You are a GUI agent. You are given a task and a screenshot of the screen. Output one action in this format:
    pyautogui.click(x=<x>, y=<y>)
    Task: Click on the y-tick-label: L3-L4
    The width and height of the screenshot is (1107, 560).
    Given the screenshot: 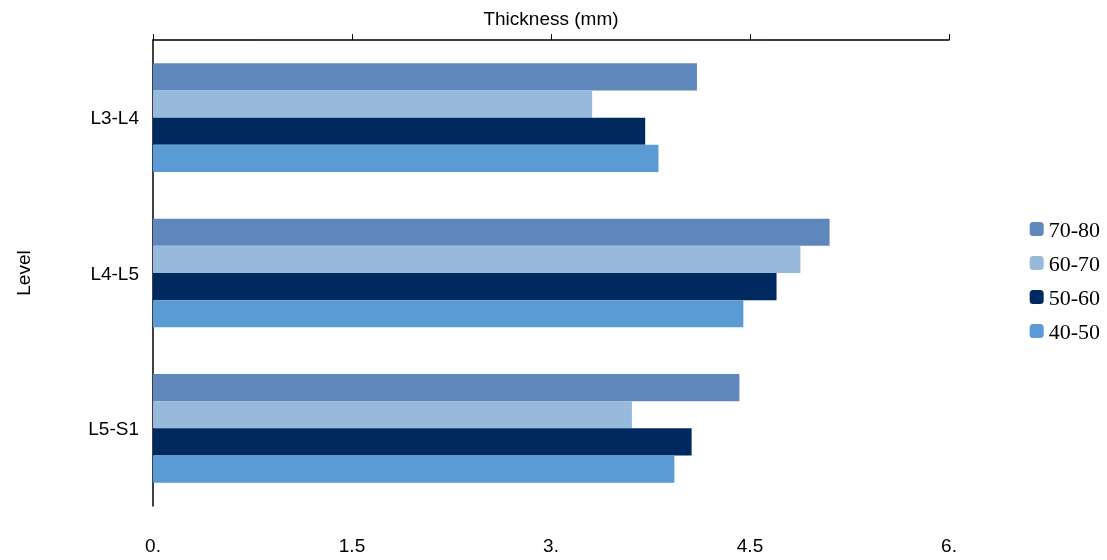 What is the action you would take?
    pyautogui.click(x=115, y=118)
    